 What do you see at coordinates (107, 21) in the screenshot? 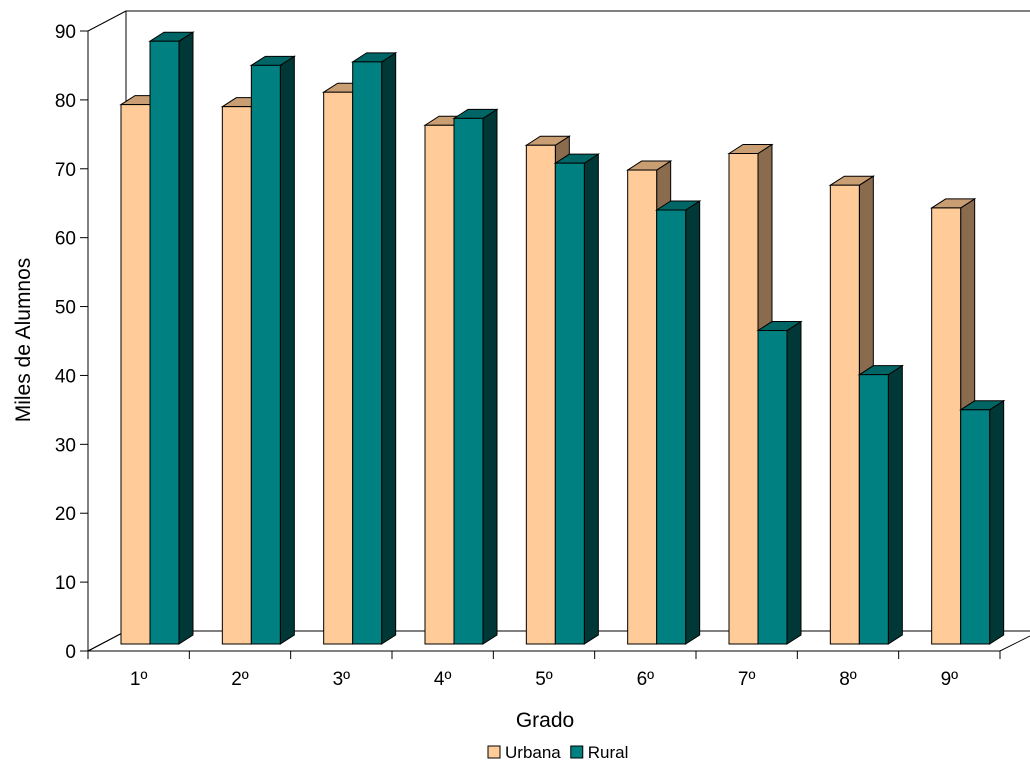
I see `top-wall-edge` at bounding box center [107, 21].